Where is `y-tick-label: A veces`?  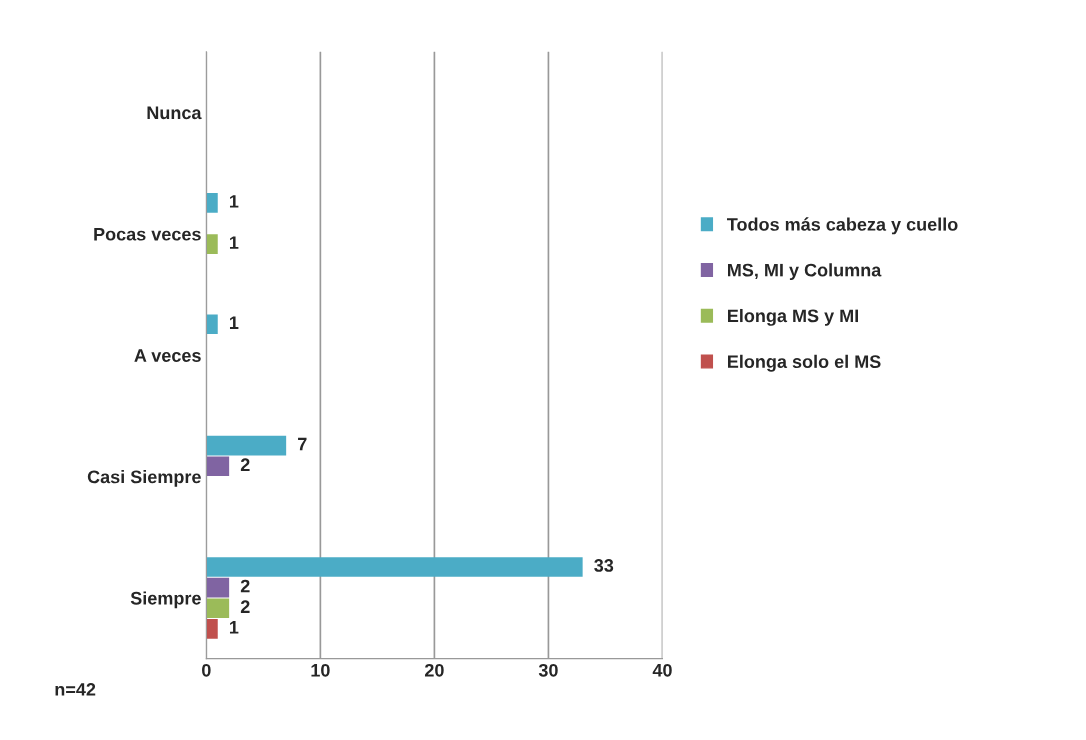
y-tick-label: A veces is located at coordinates (167, 355).